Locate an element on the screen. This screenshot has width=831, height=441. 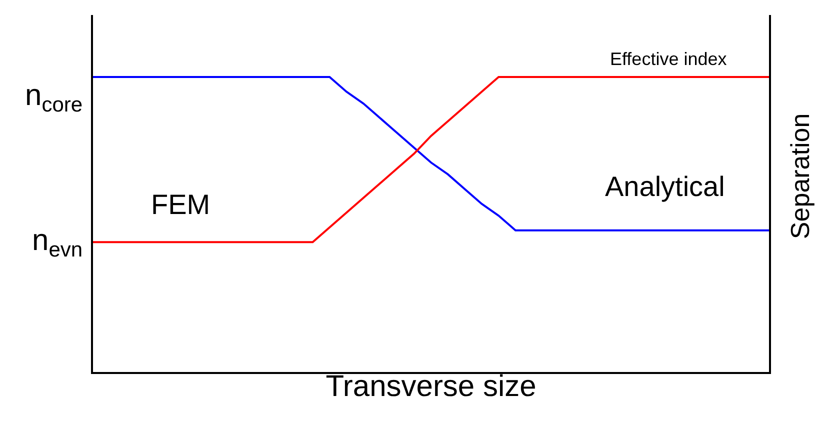
annotation: Analytical is located at coordinates (665, 186).